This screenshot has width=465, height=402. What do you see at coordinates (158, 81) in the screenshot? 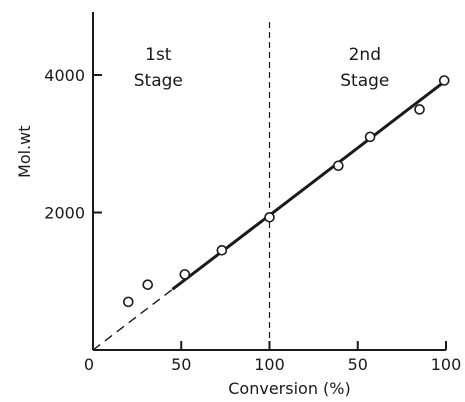
I see `stage-label-1-line2: Stage` at bounding box center [158, 81].